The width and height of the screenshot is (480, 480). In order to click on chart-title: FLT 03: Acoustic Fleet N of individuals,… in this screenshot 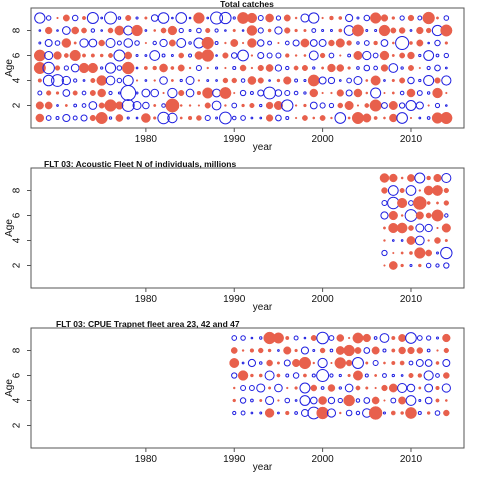, I will do `click(140, 164)`.